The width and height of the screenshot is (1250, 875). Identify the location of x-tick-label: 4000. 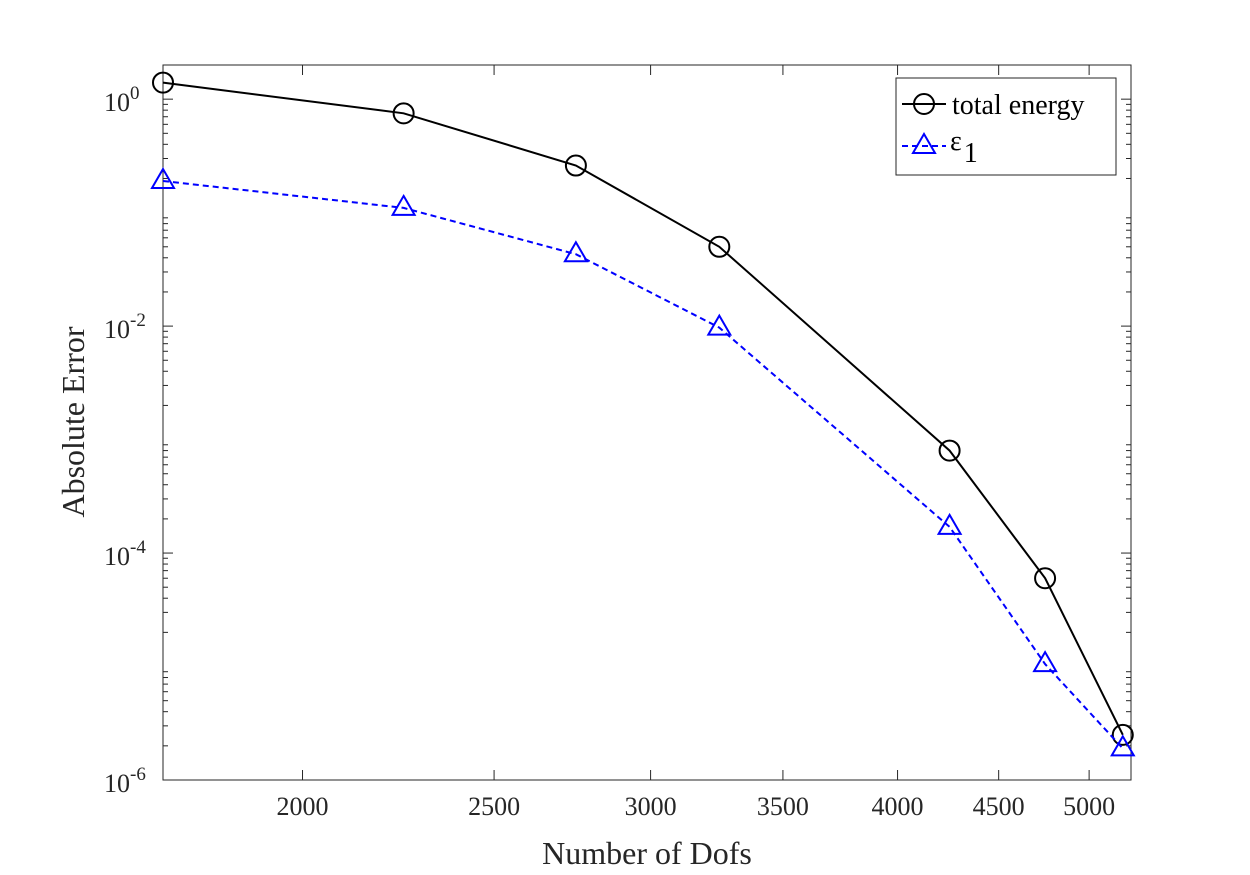
(898, 806).